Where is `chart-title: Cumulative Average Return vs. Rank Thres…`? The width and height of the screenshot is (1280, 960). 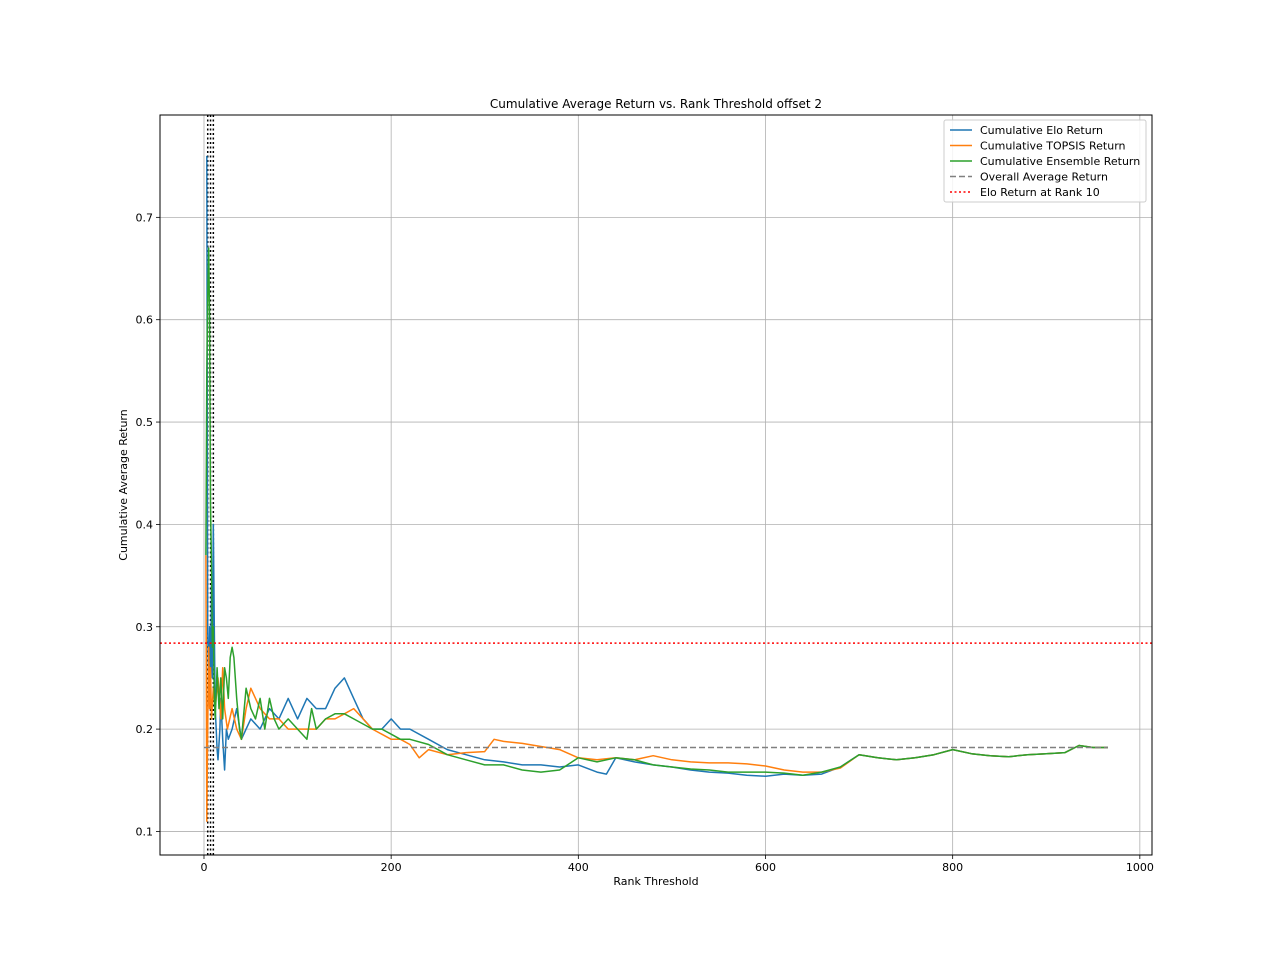
chart-title: Cumulative Average Return vs. Rank Thres… is located at coordinates (656, 104).